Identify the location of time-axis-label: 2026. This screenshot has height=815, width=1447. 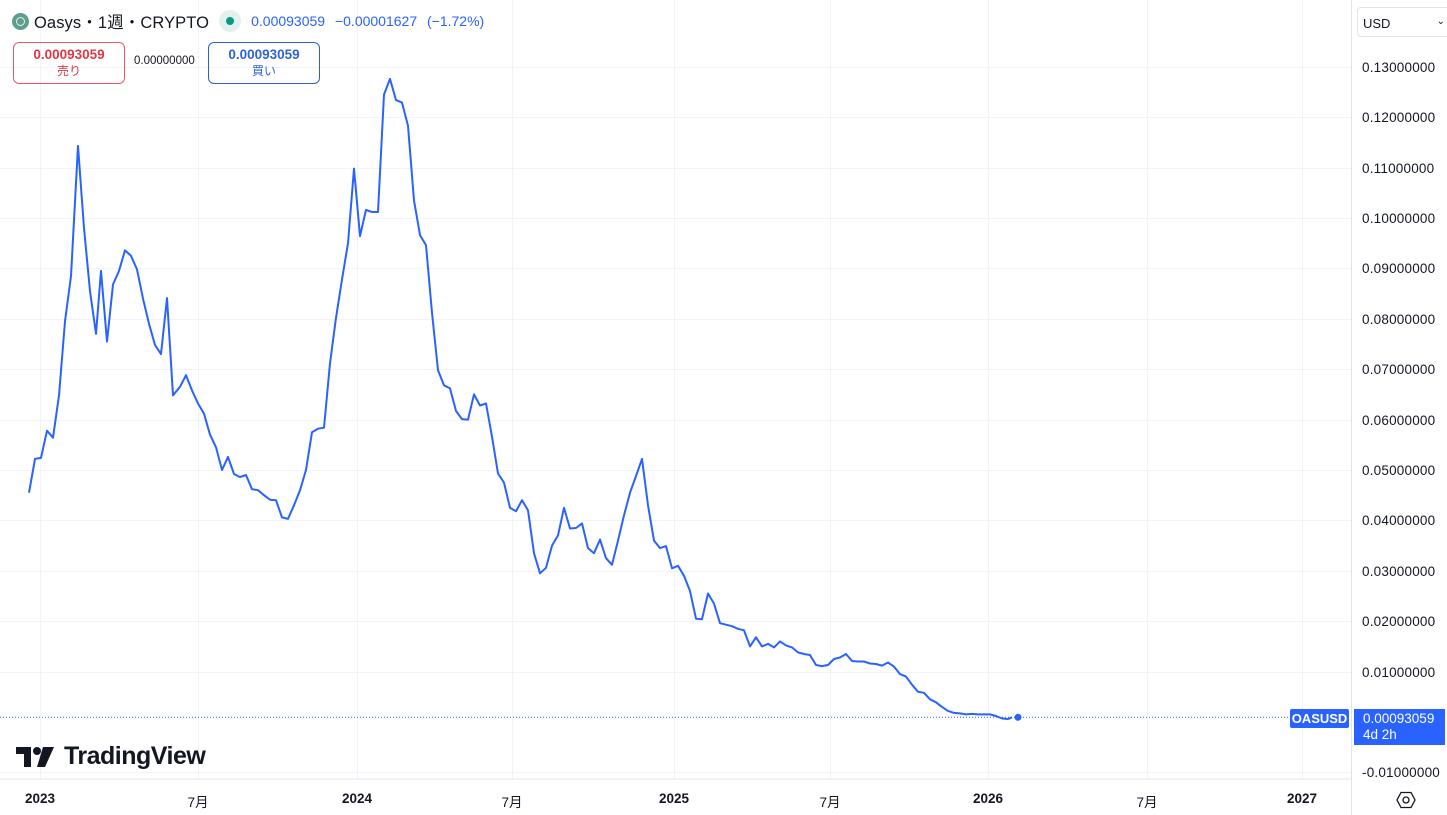
(988, 798).